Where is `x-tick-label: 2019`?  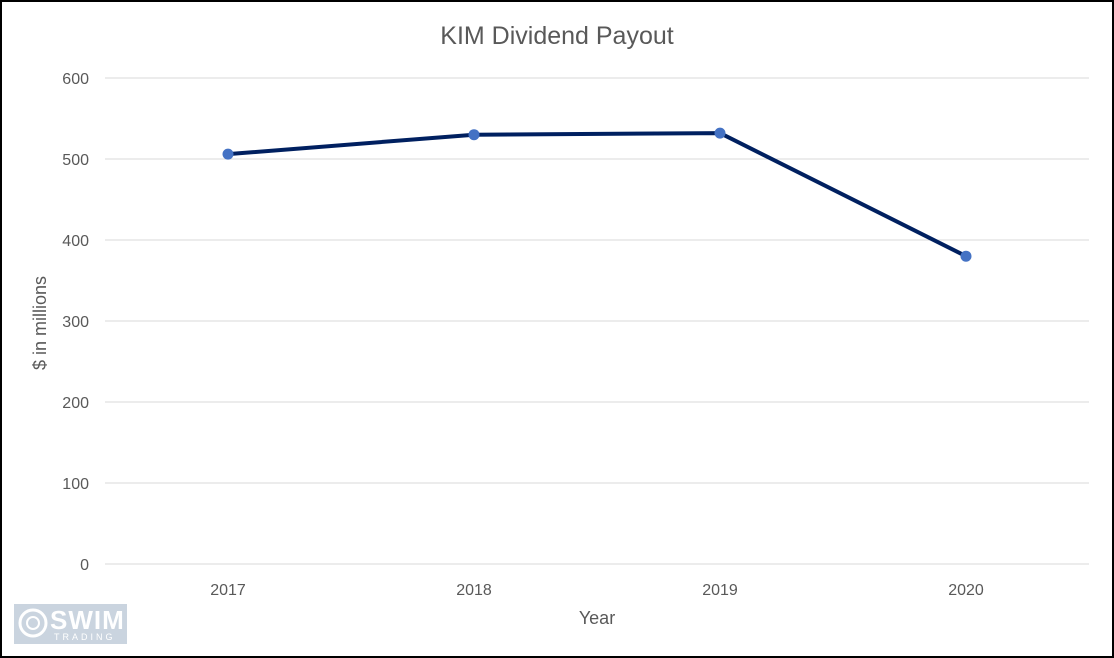 x-tick-label: 2019 is located at coordinates (720, 590).